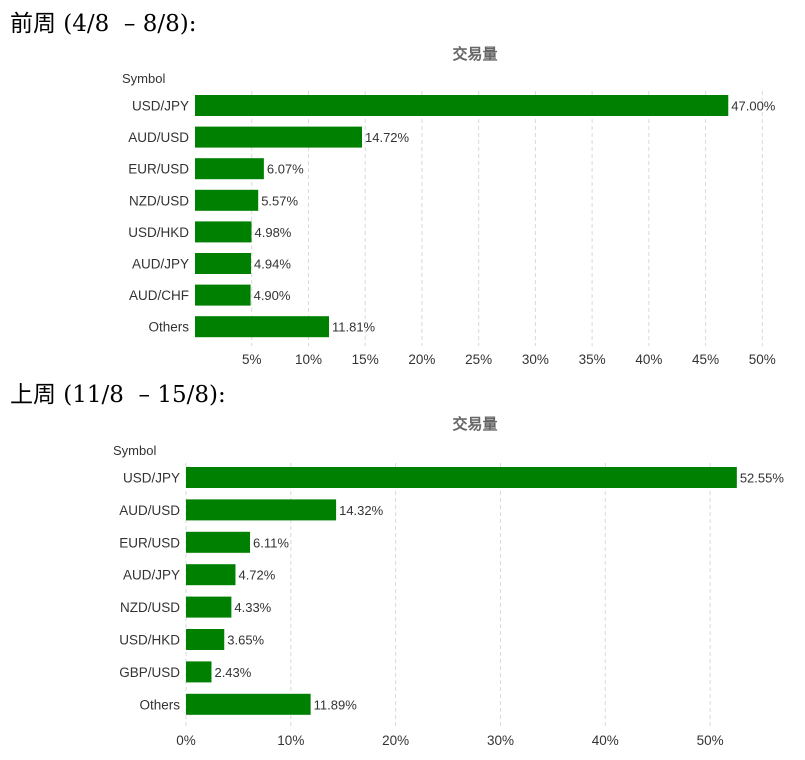  I want to click on data-label: 14.32%, so click(361, 510).